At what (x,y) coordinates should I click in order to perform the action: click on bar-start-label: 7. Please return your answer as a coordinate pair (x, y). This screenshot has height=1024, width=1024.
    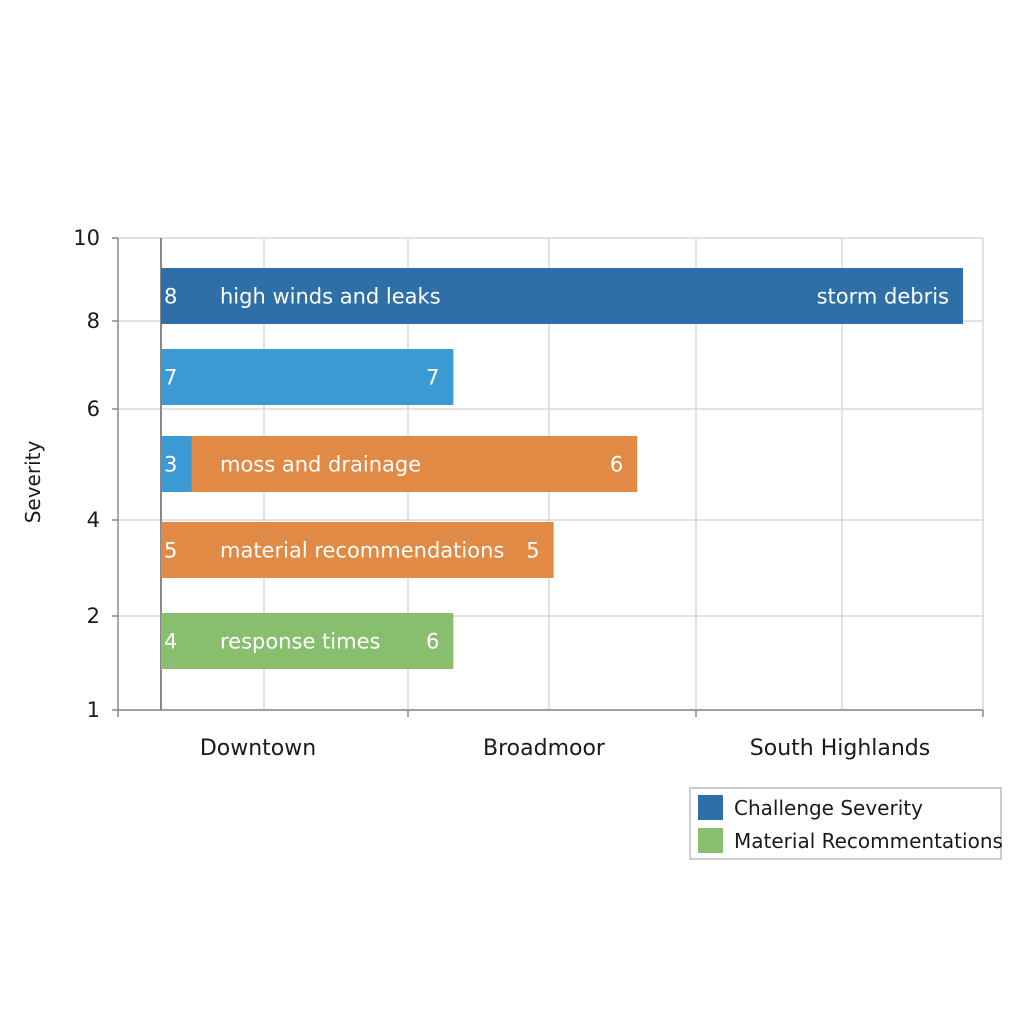
    Looking at the image, I should click on (170, 378).